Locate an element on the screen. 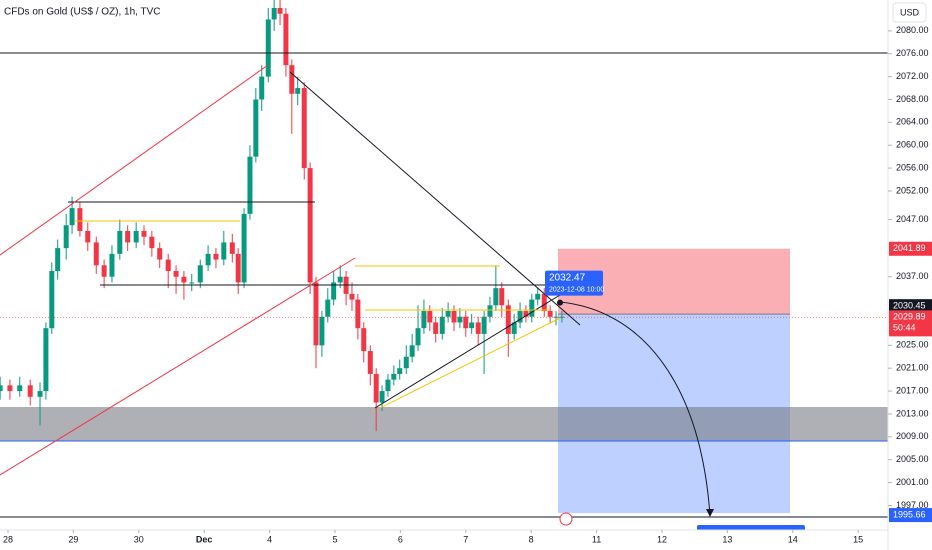 The image size is (932, 550). x-tick-label: Dec is located at coordinates (204, 539).